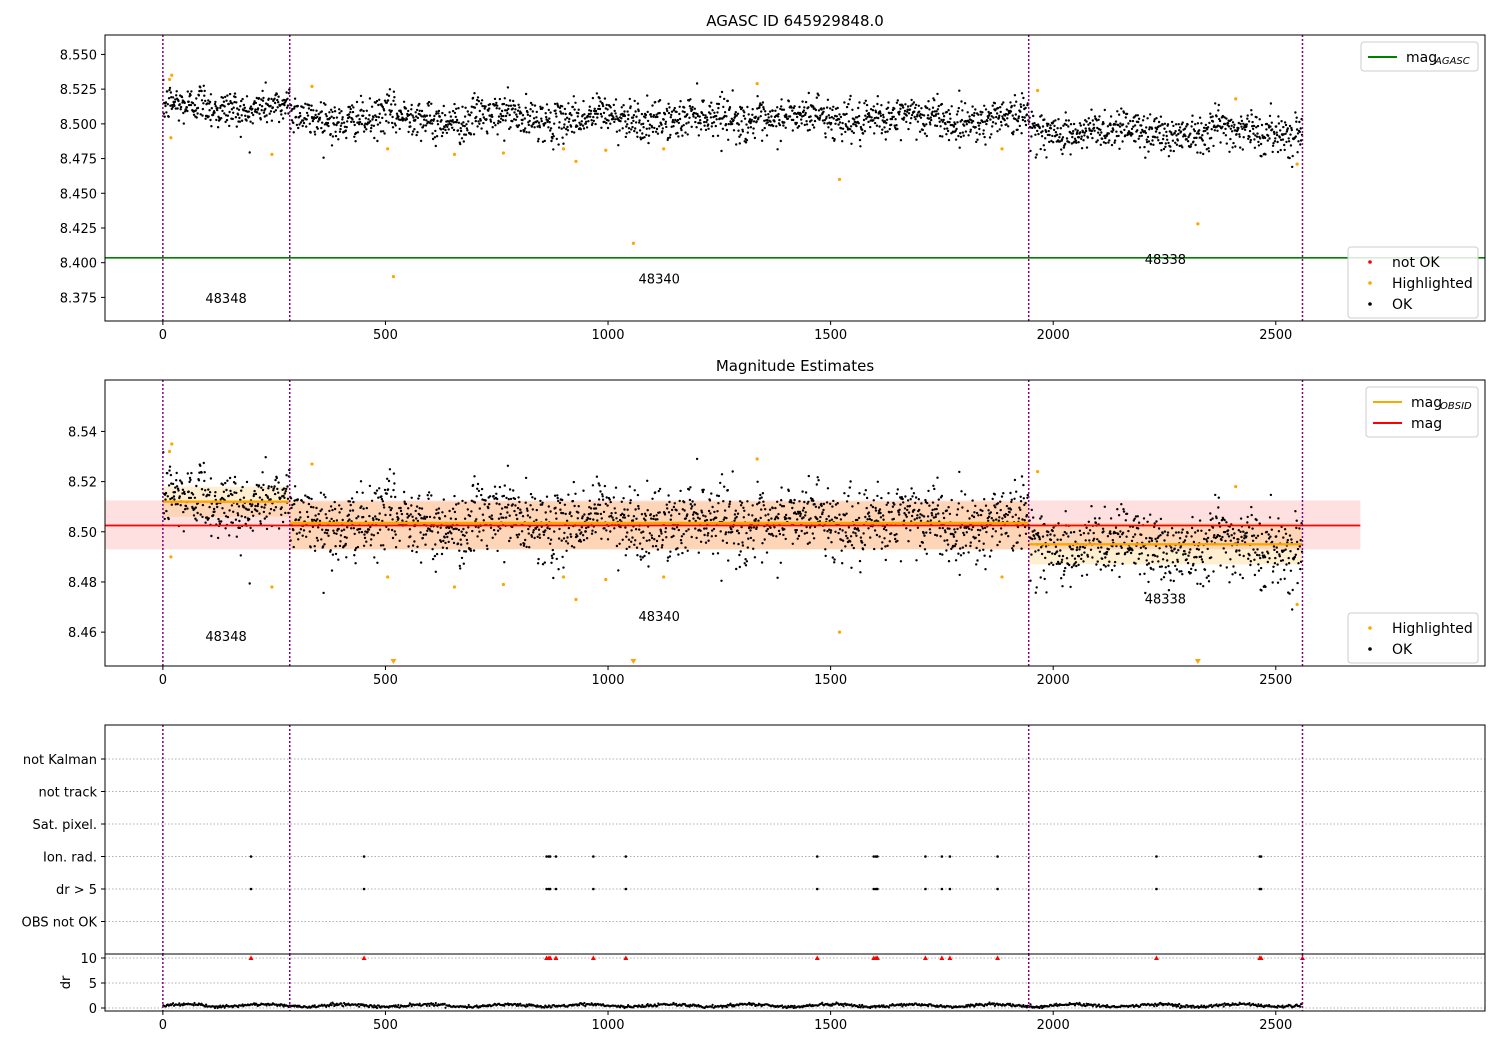  Describe the element at coordinates (78, 55) in the screenshot. I see `agasc-y-tick-label: 8.550` at that location.